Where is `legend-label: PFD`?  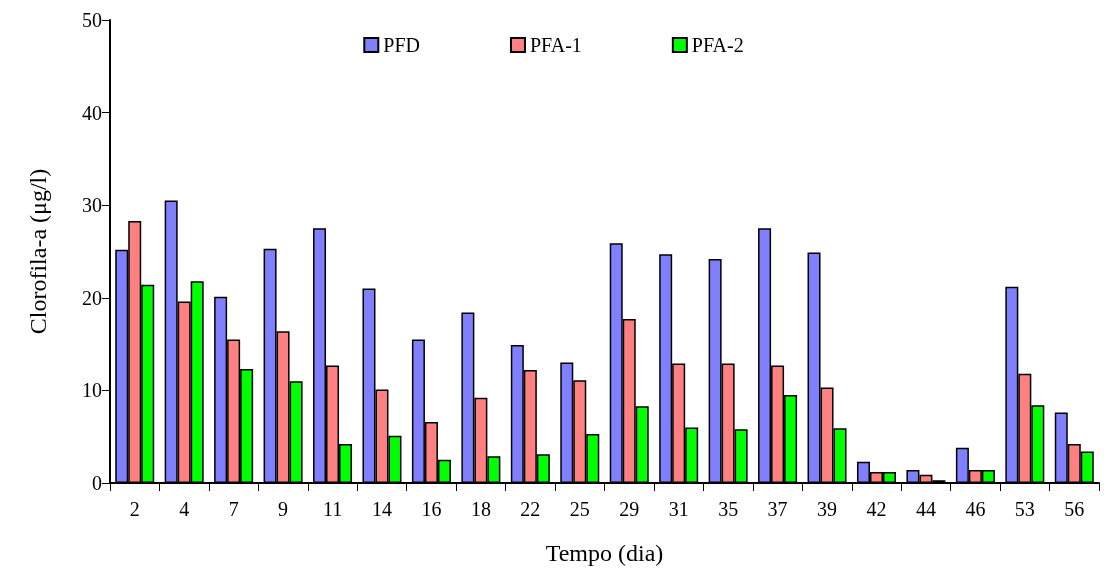 legend-label: PFD is located at coordinates (401, 45).